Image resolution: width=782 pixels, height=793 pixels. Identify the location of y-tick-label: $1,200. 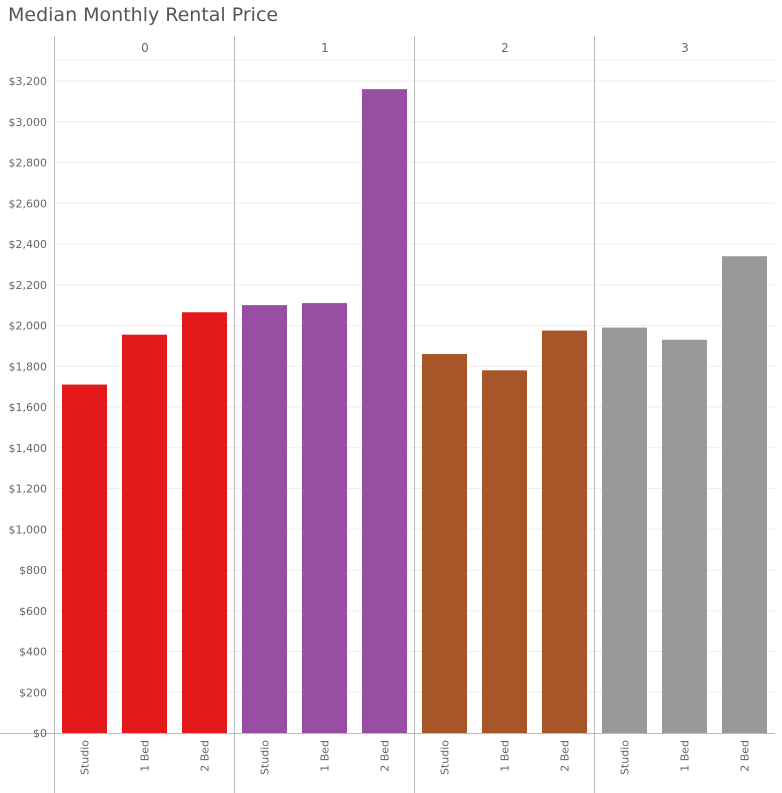
(28, 489).